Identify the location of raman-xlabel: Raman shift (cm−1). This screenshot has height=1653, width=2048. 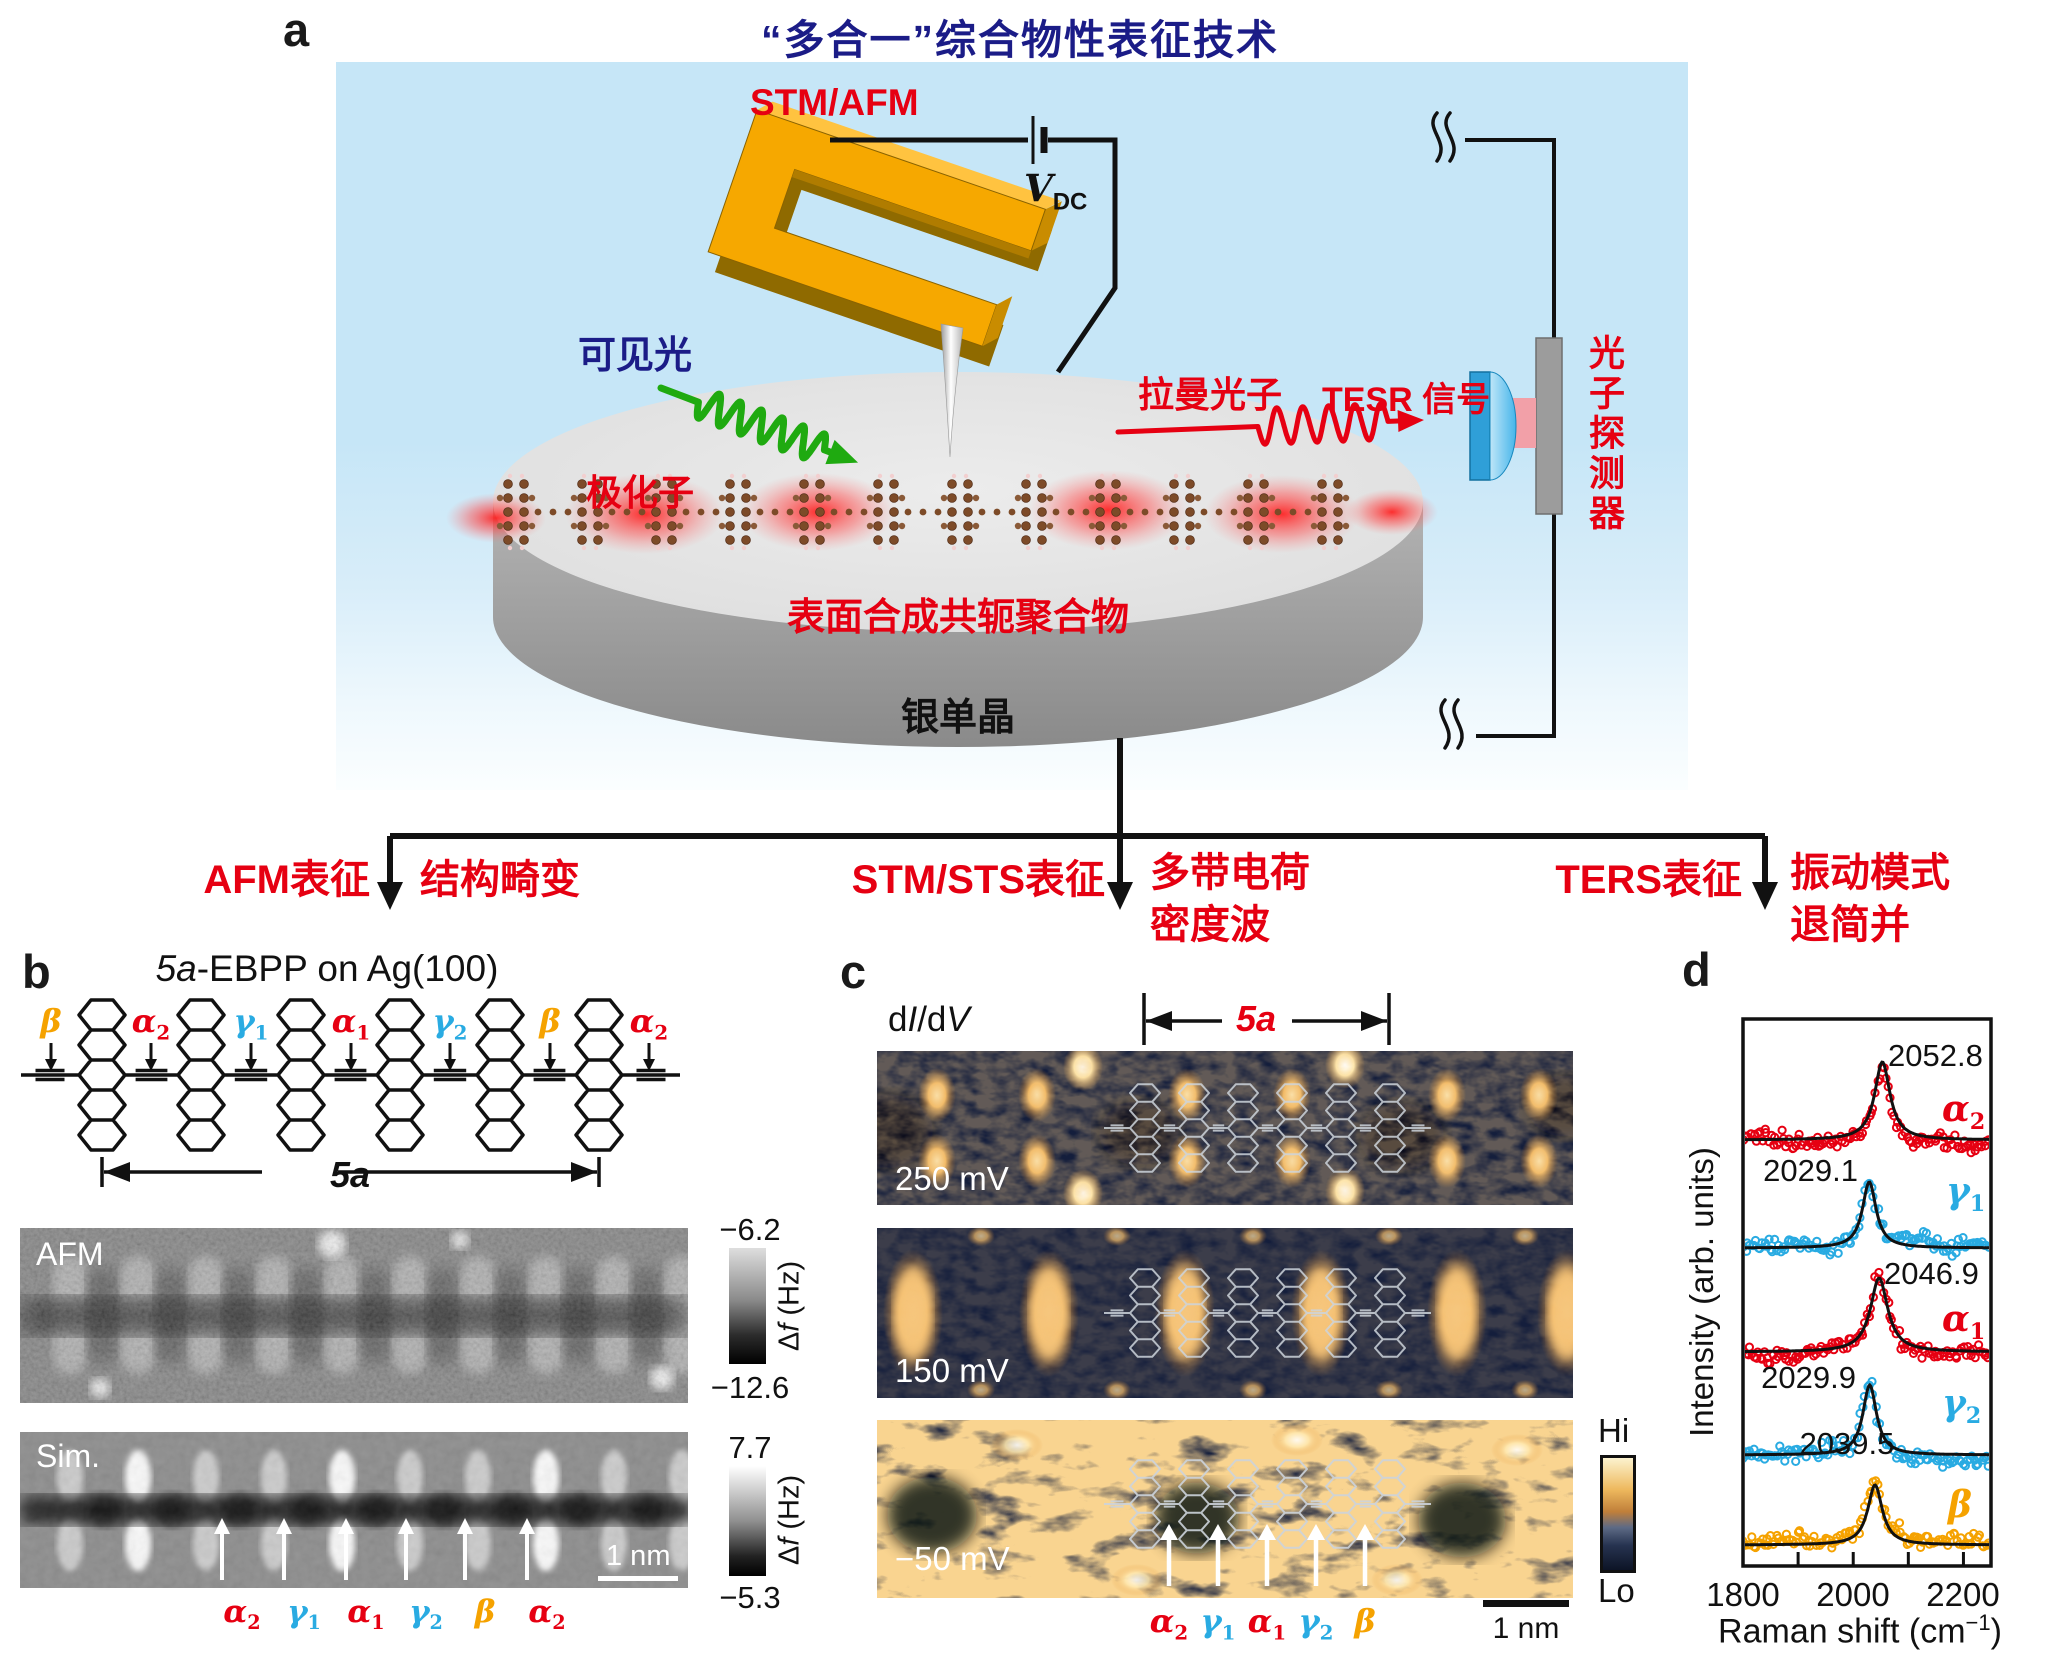
(1860, 1630).